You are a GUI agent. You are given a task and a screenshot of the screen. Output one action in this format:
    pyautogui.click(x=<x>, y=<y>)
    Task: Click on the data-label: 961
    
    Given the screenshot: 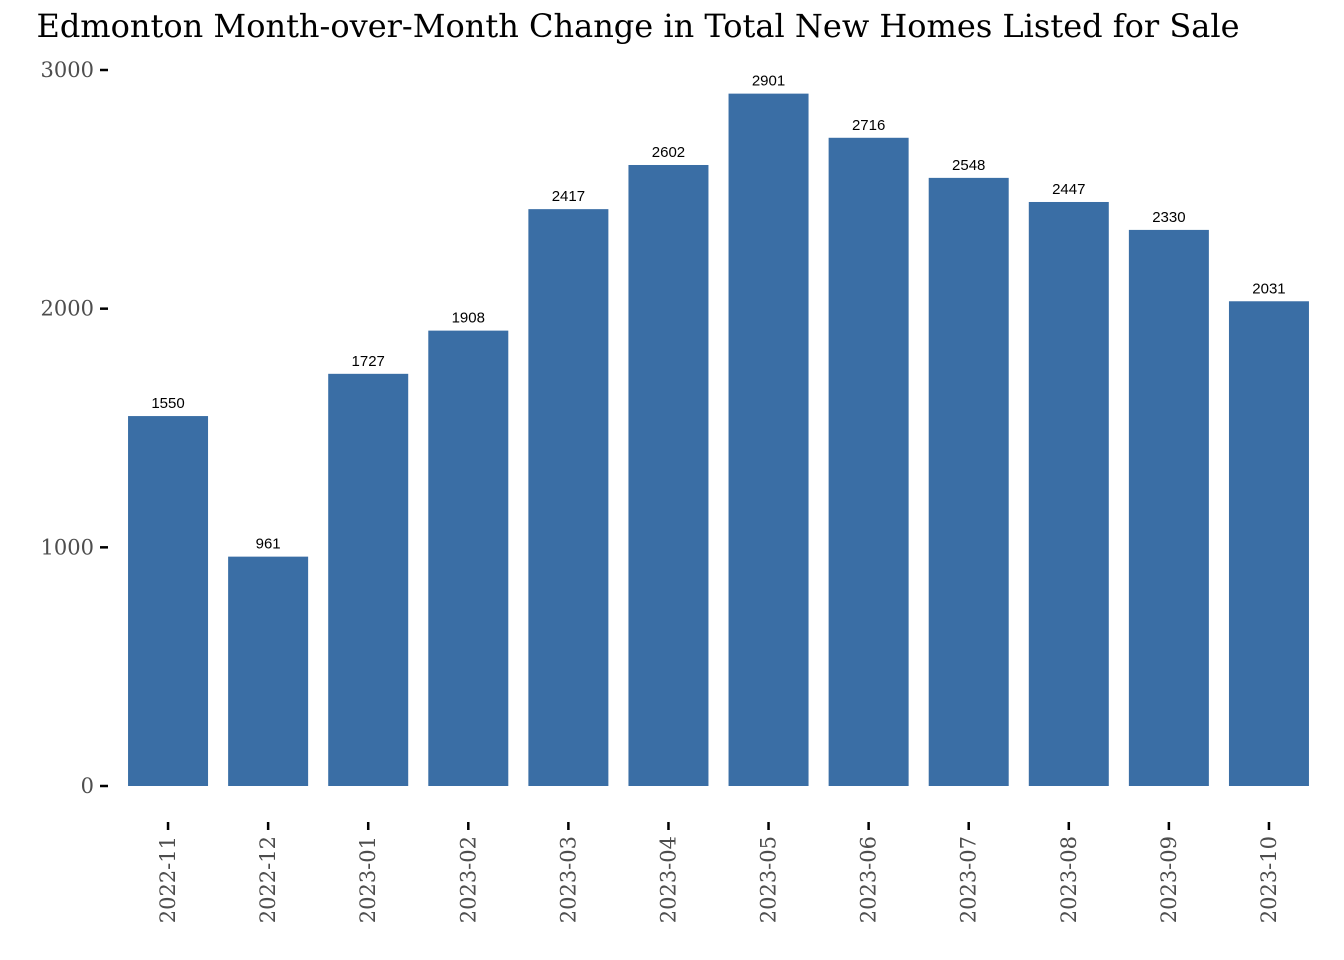 What is the action you would take?
    pyautogui.click(x=268, y=544)
    